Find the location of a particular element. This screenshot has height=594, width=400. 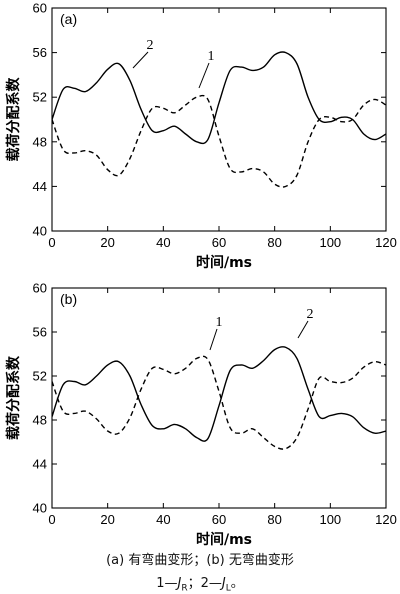

figure-legend-caption: 1—JR；2—JL。 is located at coordinates (200, 583).